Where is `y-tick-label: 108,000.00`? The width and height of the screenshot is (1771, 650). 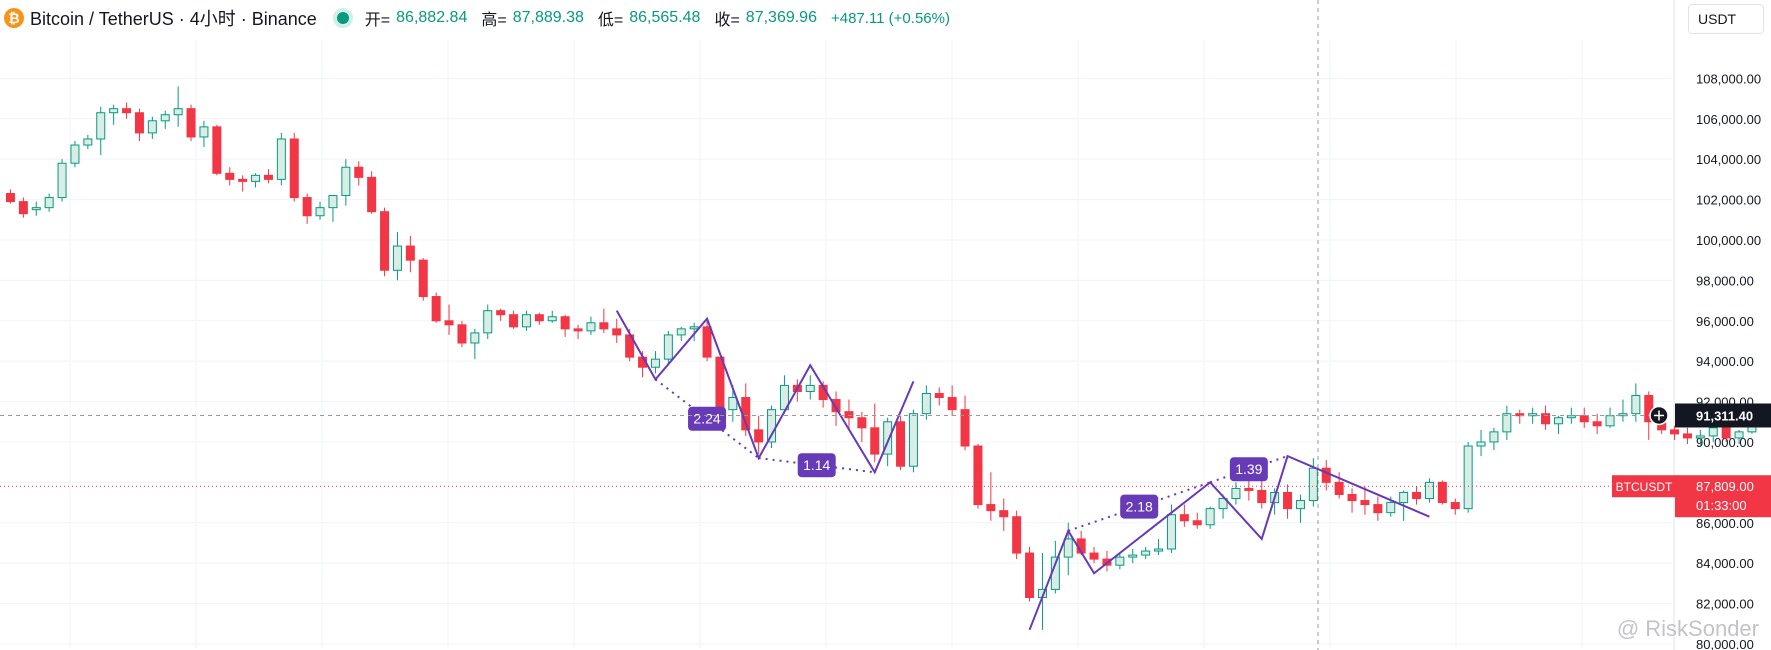 y-tick-label: 108,000.00 is located at coordinates (1728, 78).